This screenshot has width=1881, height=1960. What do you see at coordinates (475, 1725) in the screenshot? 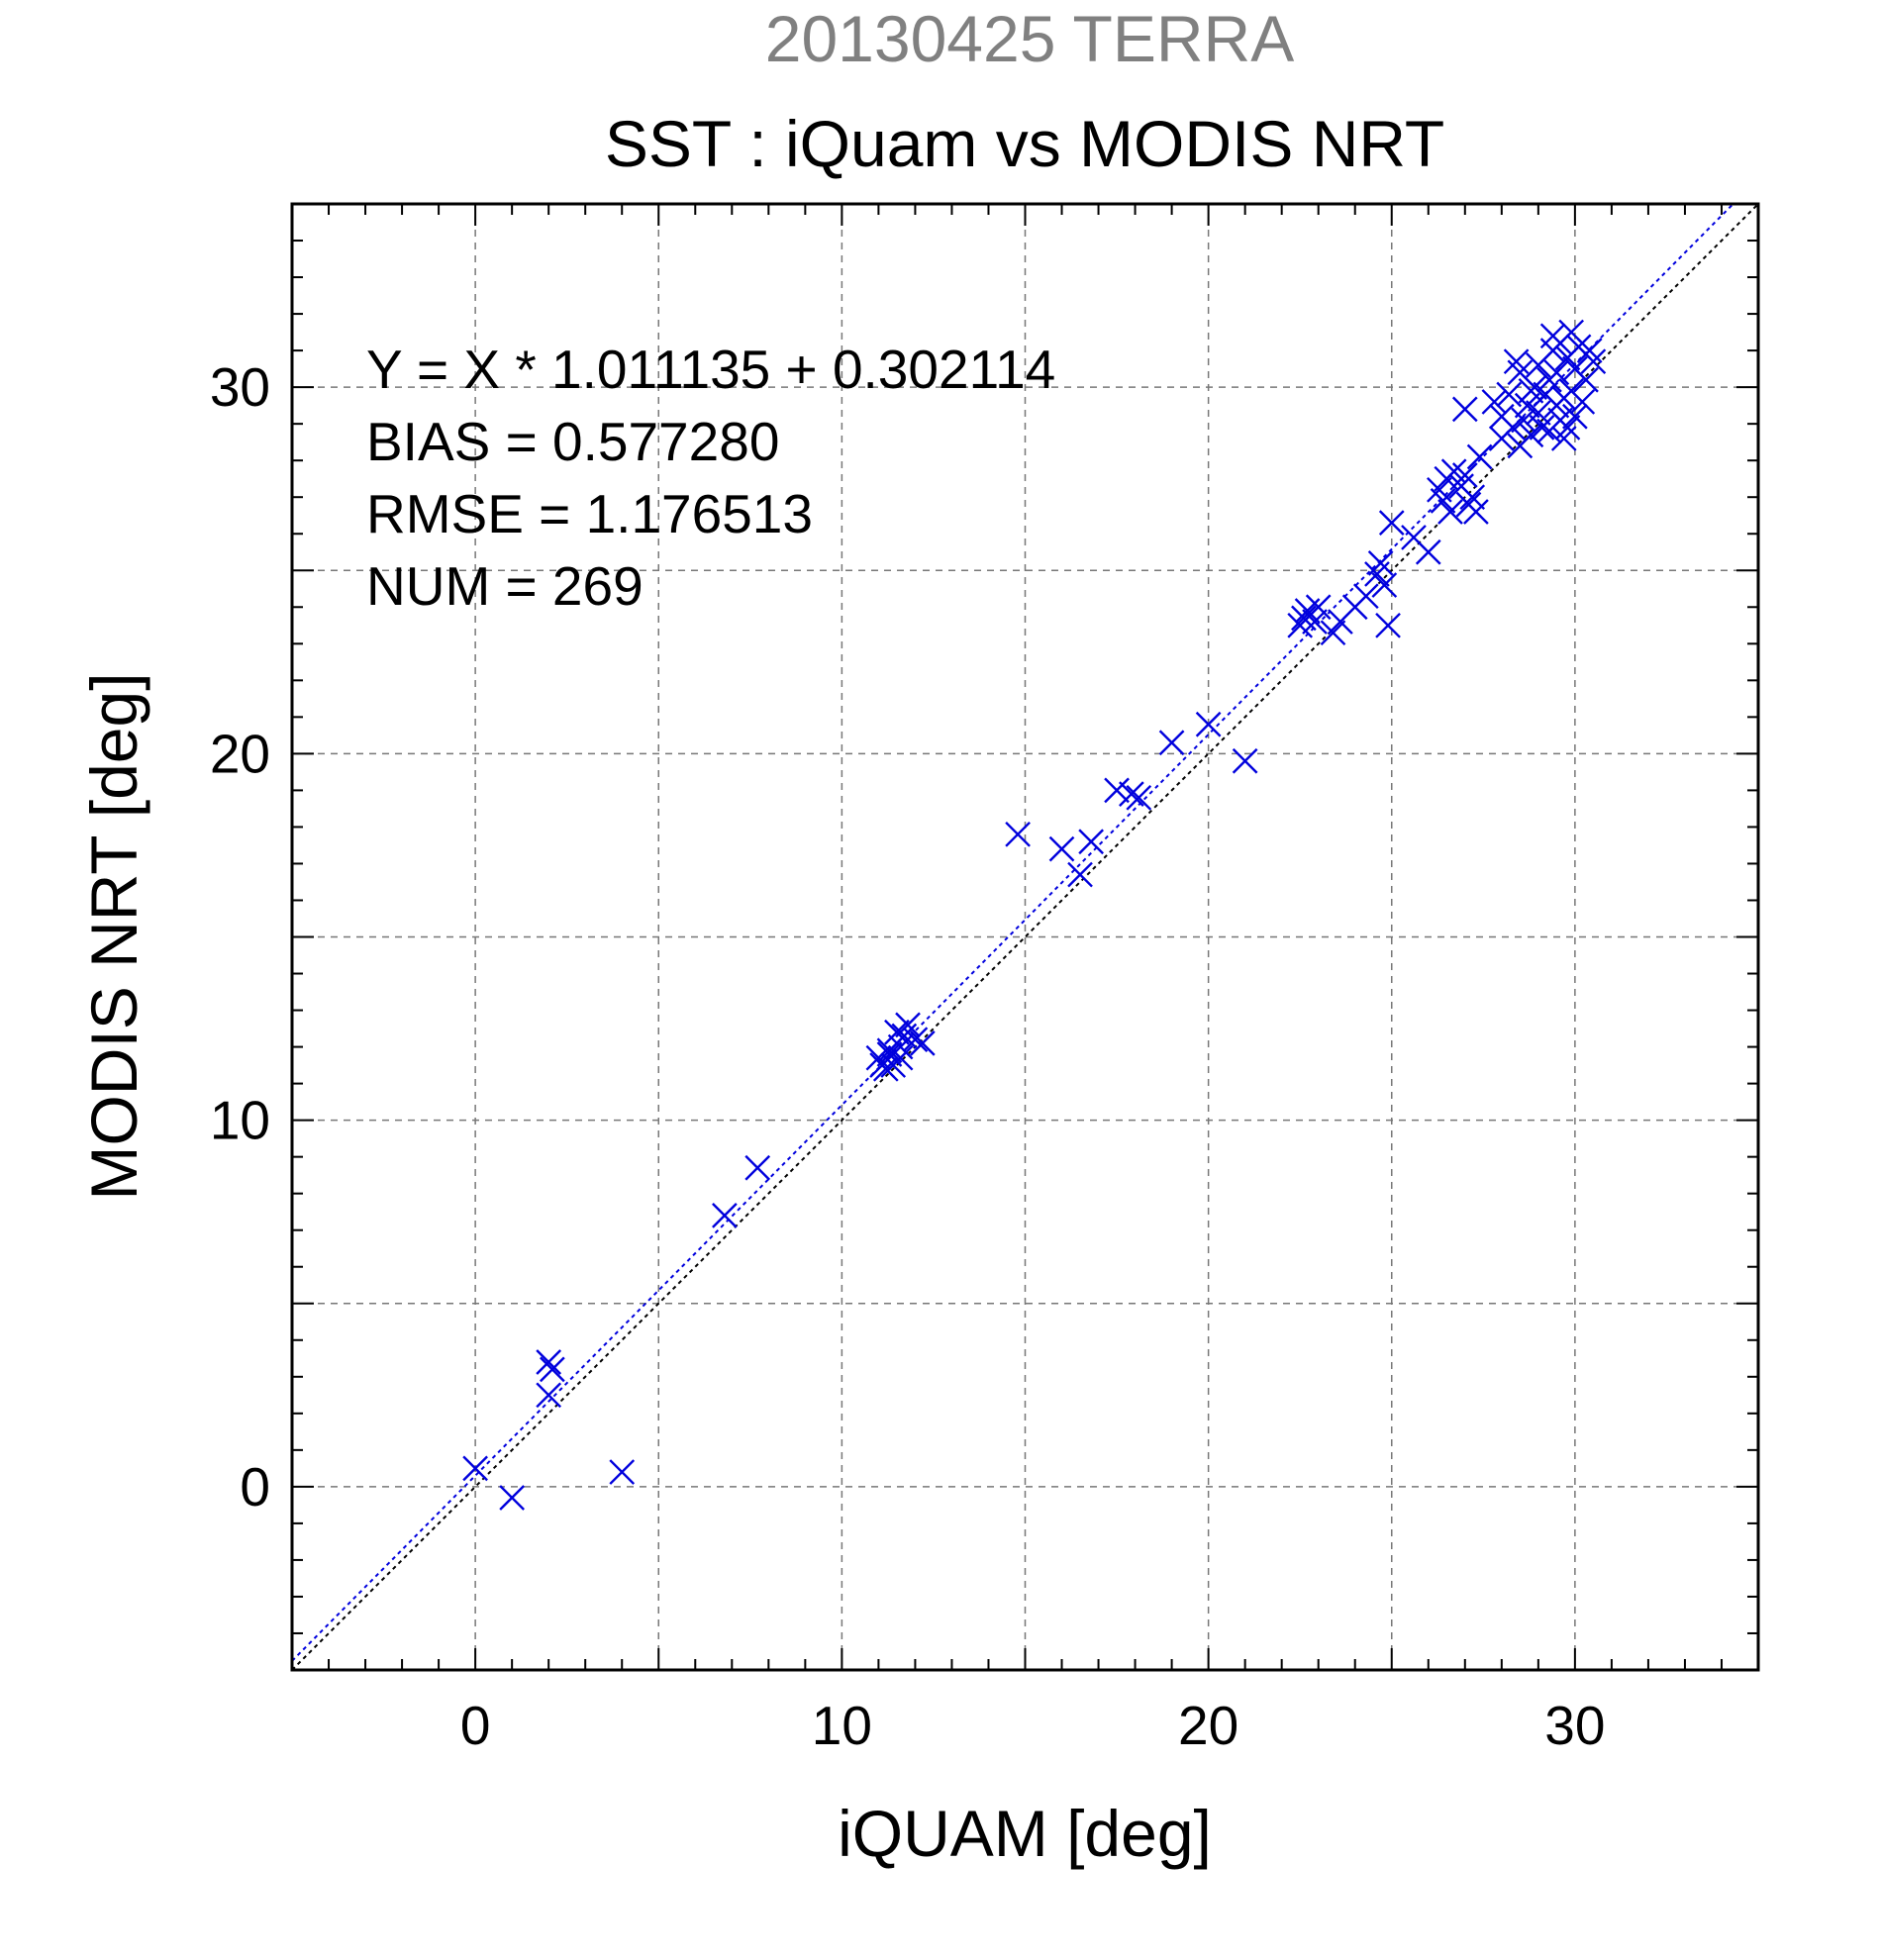
I see `x-tick-label: 0` at bounding box center [475, 1725].